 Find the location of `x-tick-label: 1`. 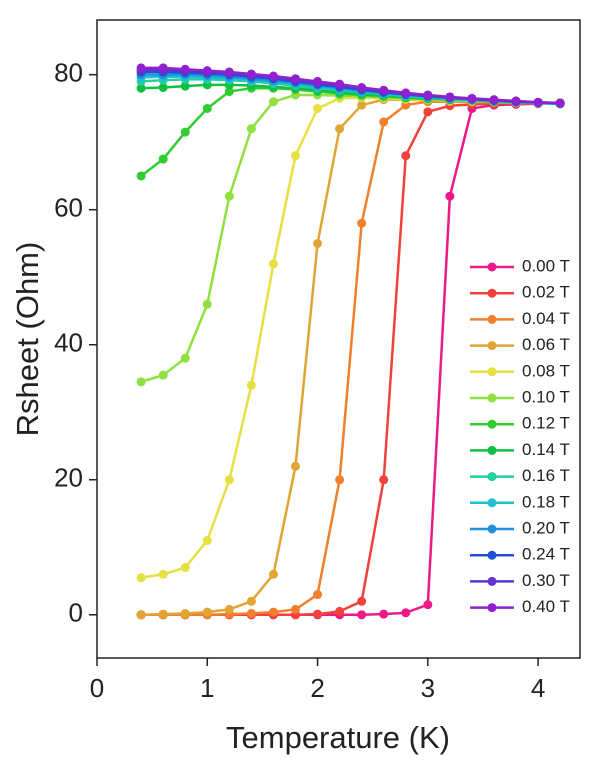

x-tick-label: 1 is located at coordinates (207, 688).